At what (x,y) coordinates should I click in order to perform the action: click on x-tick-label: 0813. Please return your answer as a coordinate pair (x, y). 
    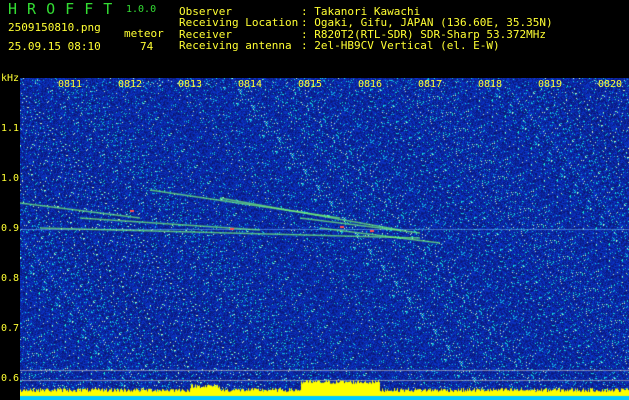
    Looking at the image, I should click on (190, 84).